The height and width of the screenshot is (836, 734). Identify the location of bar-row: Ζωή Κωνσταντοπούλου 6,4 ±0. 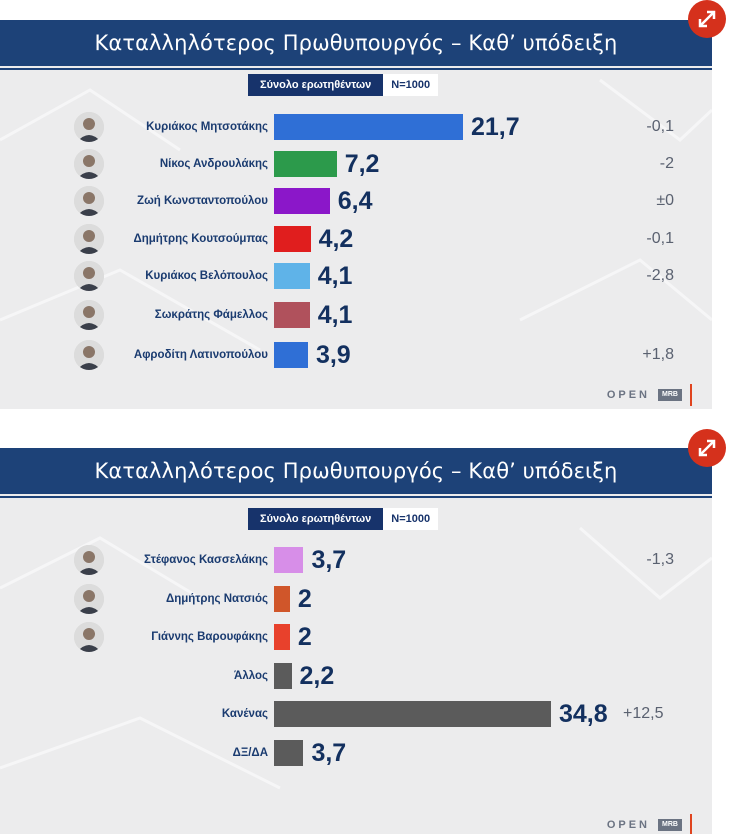
(356, 201).